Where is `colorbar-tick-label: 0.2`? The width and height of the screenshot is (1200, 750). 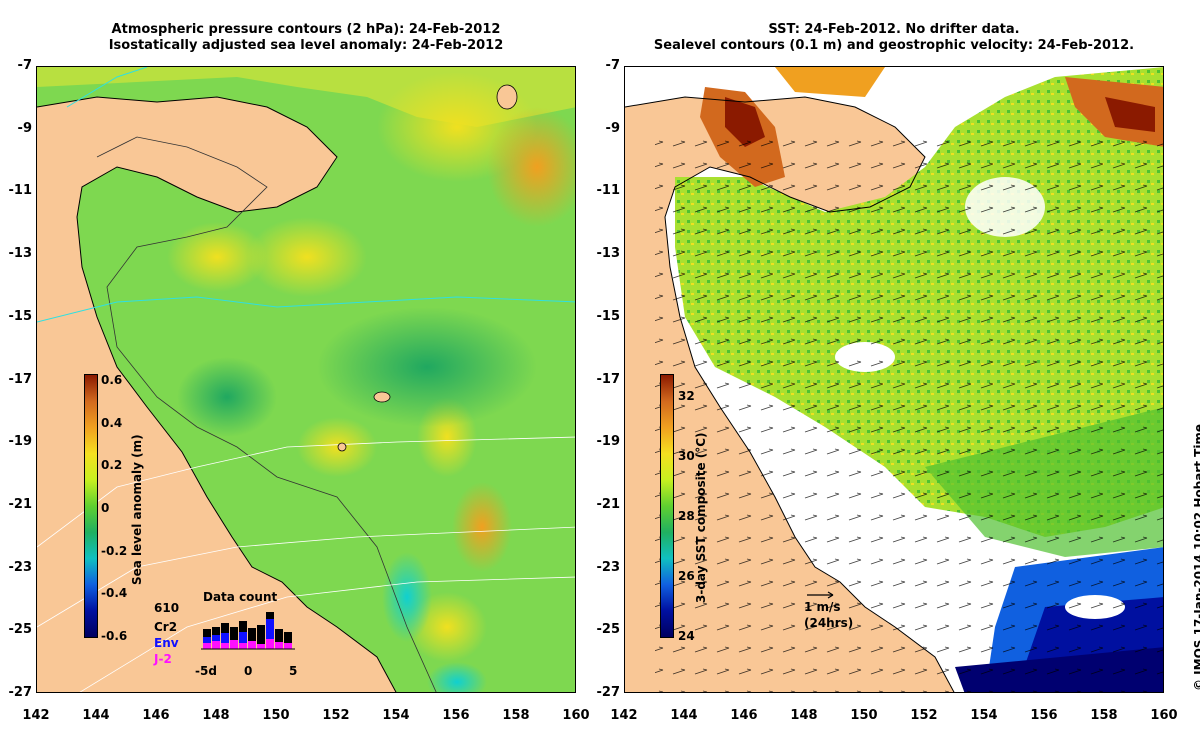
colorbar-tick-label: 0.2 is located at coordinates (112, 465).